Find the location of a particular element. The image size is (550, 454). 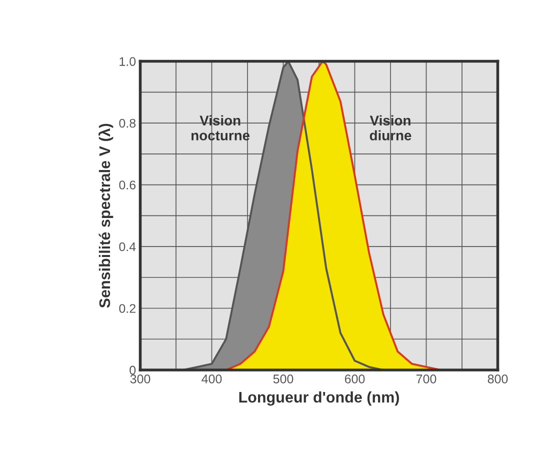

x-tick-label: 400 is located at coordinates (212, 379).